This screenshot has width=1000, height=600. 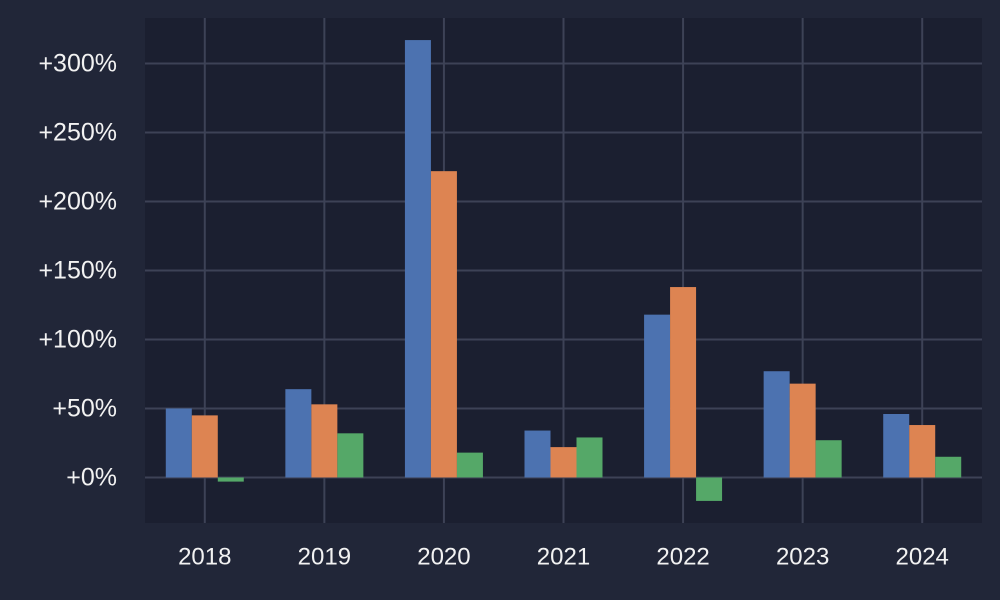 I want to click on x-tick-label-2018: 2018, so click(x=204, y=557).